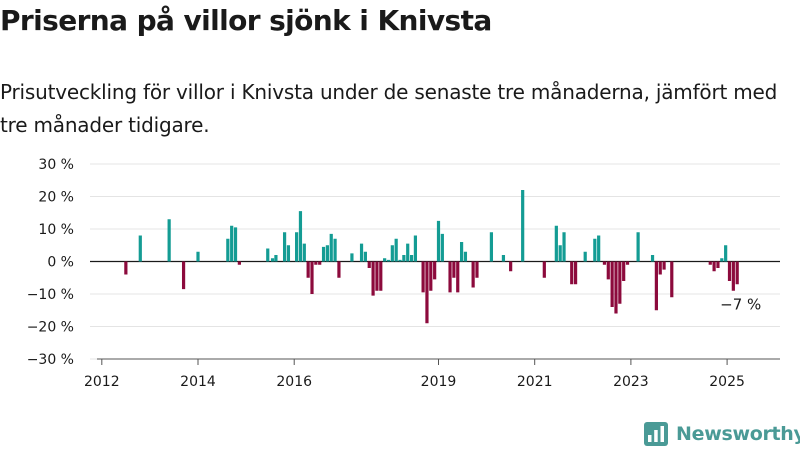 The height and width of the screenshot is (450, 800). I want to click on y-tick-label: −30 %, so click(50, 360).